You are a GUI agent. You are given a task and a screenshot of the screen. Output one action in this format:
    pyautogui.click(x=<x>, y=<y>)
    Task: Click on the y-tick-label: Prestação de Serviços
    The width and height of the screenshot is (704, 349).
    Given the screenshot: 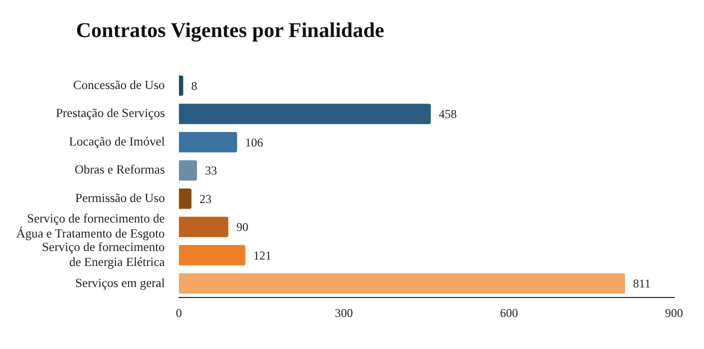 What is the action you would take?
    pyautogui.click(x=110, y=113)
    